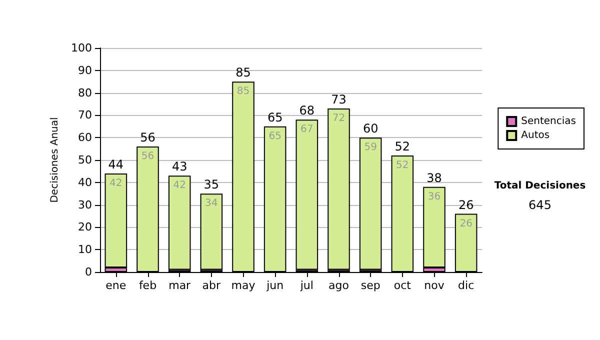 The height and width of the screenshot is (340, 600). I want to click on y-tick-label: 80, so click(85, 93).